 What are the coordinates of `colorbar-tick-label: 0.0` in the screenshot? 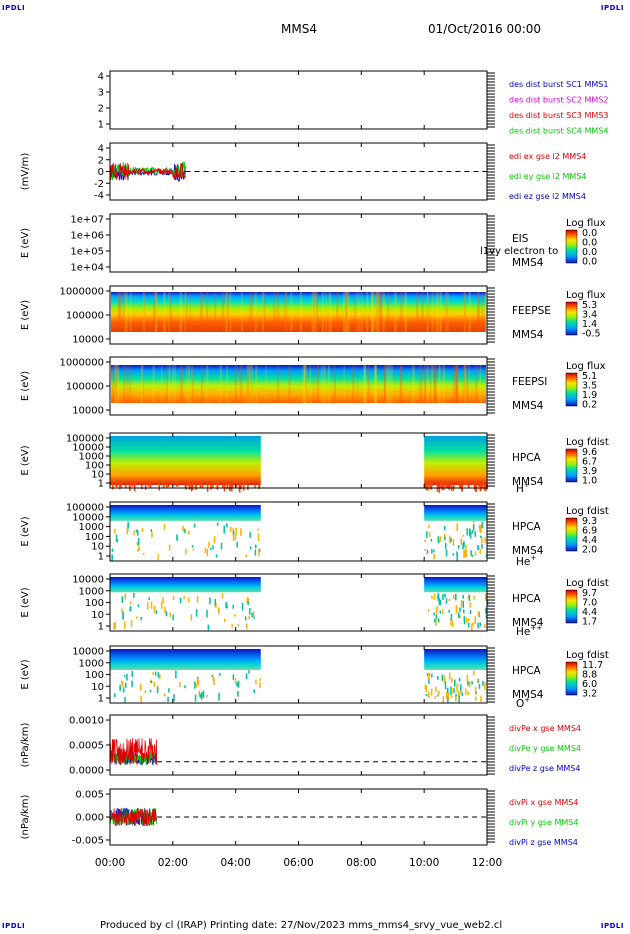 It's located at (589, 252).